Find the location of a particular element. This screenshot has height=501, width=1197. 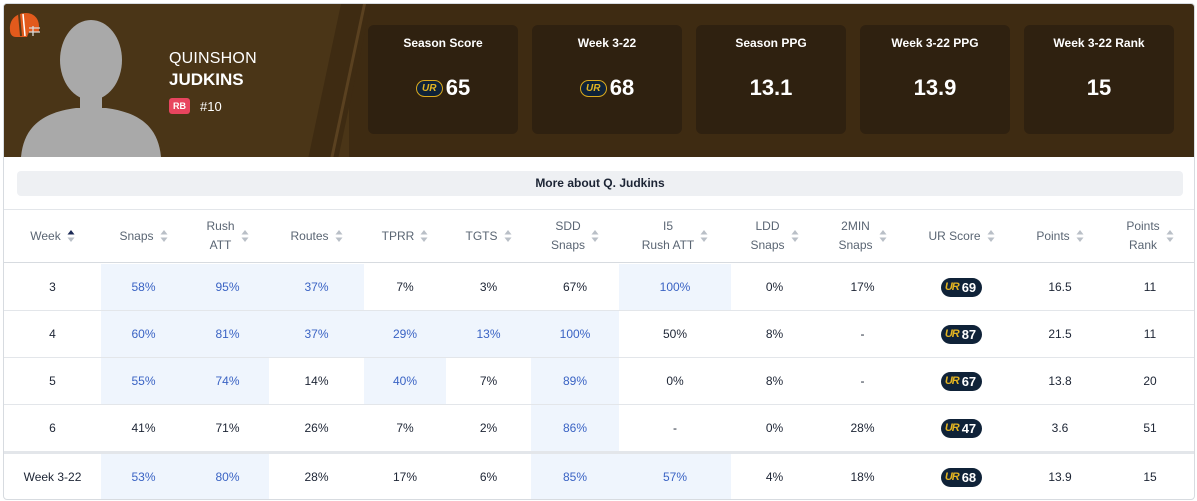

cell-value: 17% is located at coordinates (405, 477).